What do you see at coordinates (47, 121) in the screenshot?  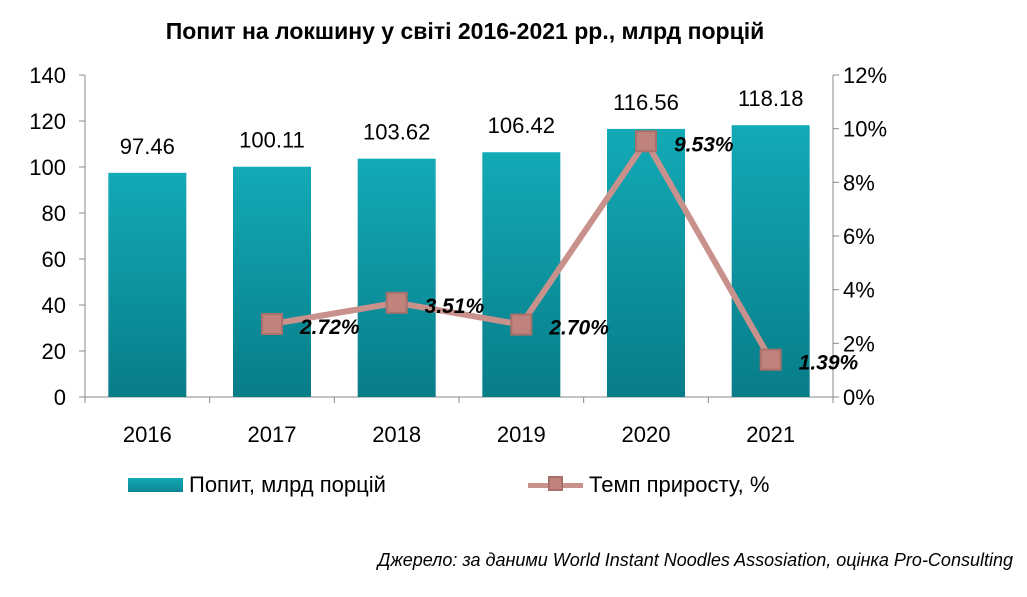 I see `y-left-tick-label: 120` at bounding box center [47, 121].